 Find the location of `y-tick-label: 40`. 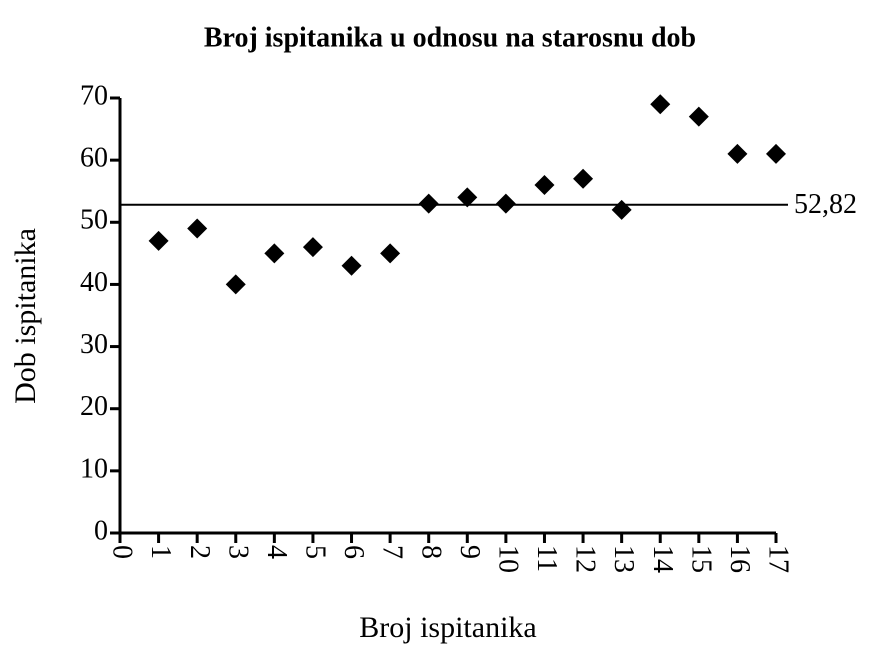

y-tick-label: 40 is located at coordinates (94, 282).